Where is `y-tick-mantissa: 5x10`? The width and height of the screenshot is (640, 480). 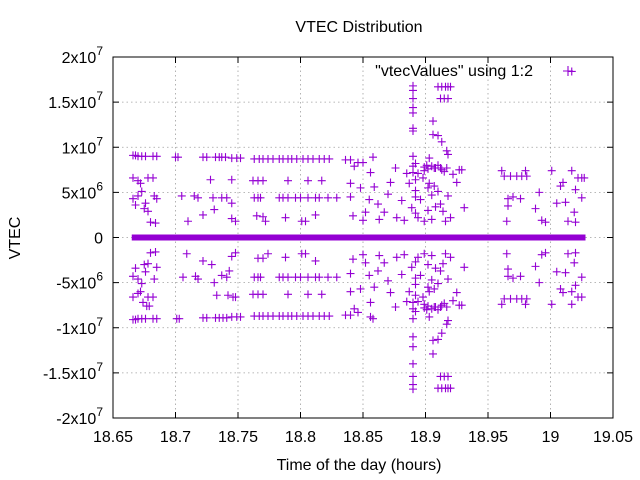 y-tick-mantissa: 5x10 is located at coordinates (79, 193).